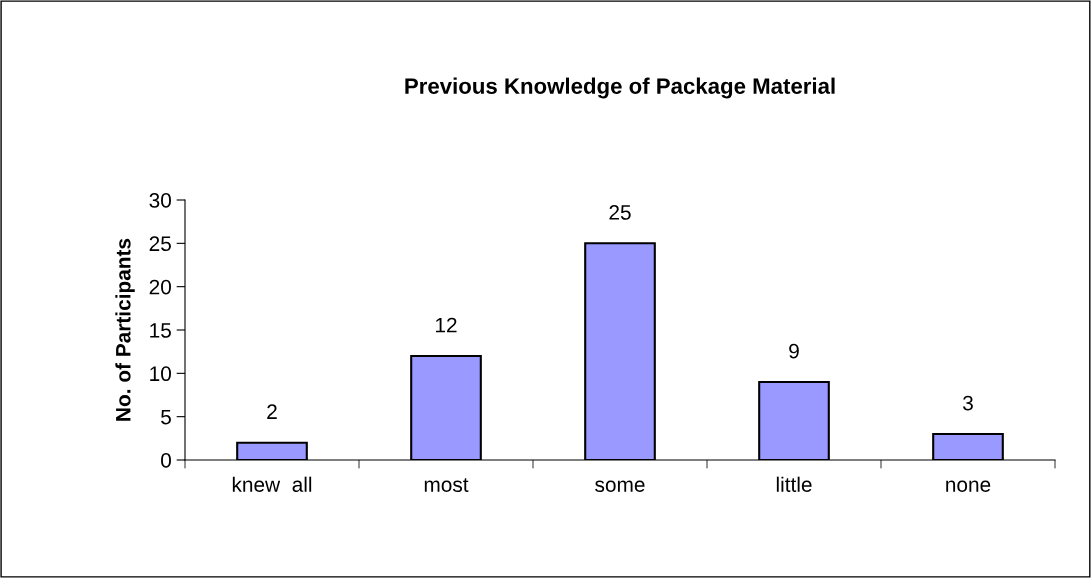  I want to click on x-tick-label: none, so click(968, 486).